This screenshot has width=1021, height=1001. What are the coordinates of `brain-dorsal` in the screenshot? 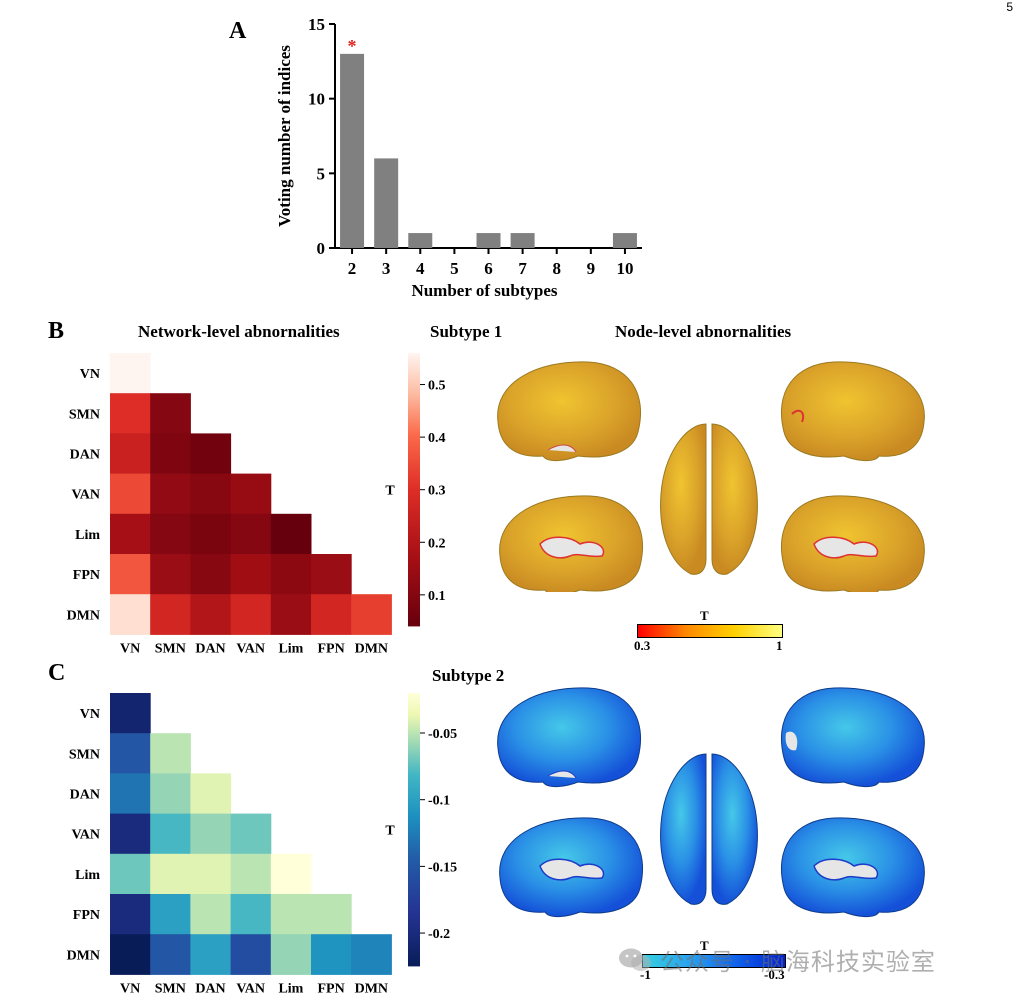 It's located at (709, 499).